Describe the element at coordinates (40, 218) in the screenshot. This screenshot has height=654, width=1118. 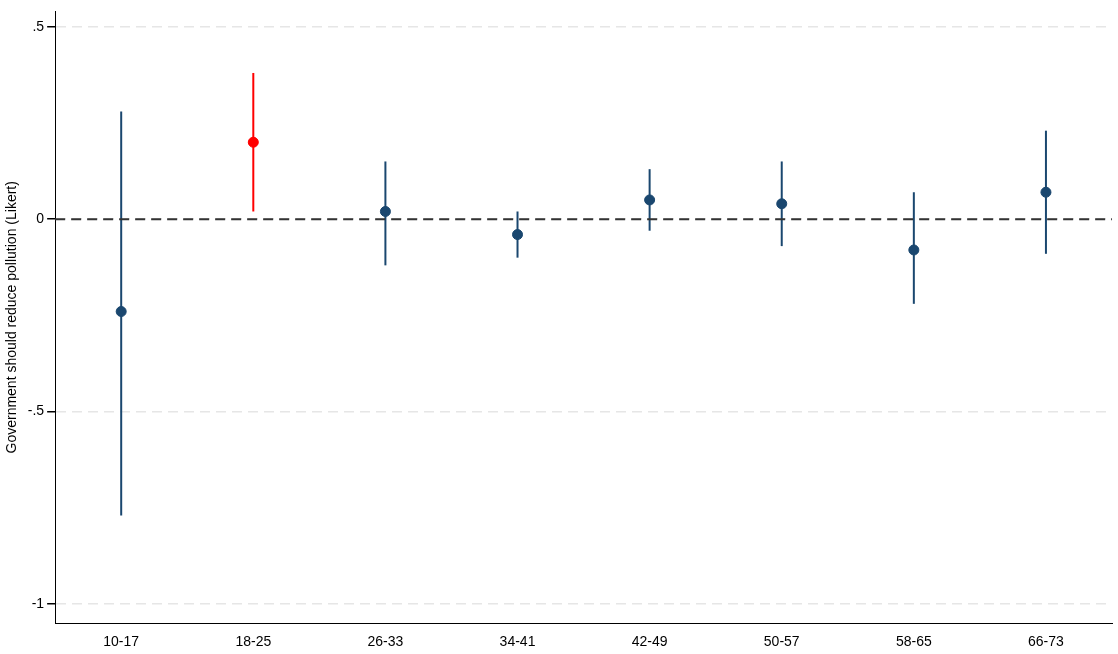
I see `y-tick-label: 0` at that location.